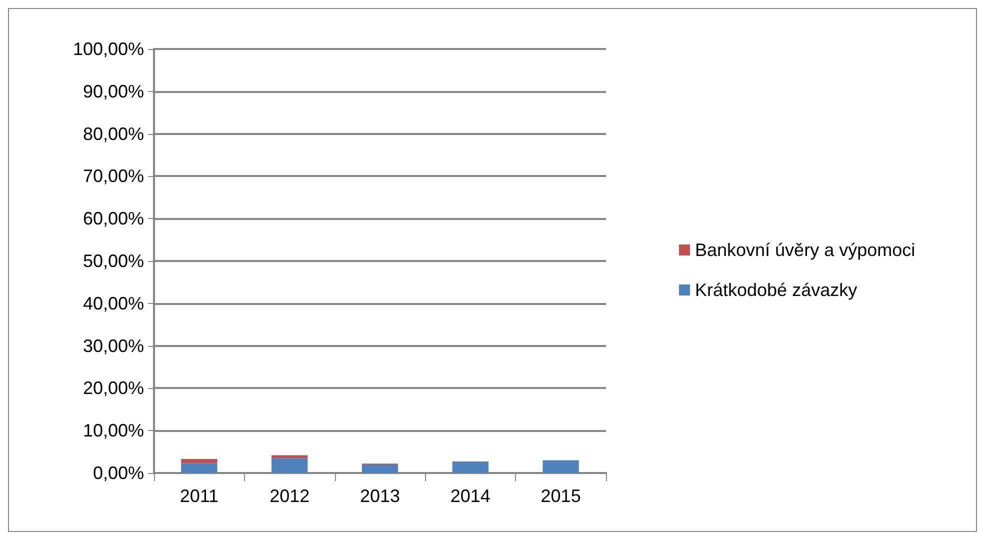 Image resolution: width=985 pixels, height=540 pixels. Describe the element at coordinates (290, 496) in the screenshot. I see `x-tick-label: 2012` at that location.